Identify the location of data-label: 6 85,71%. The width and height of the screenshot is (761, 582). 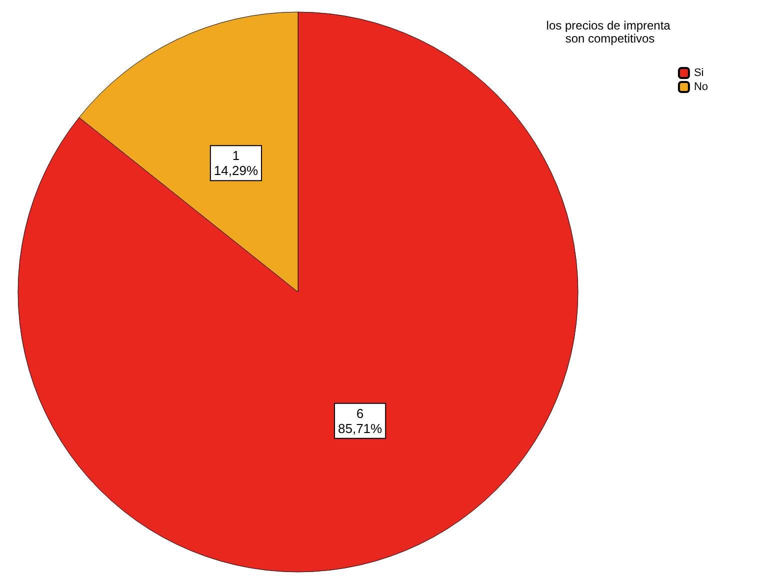
(360, 421).